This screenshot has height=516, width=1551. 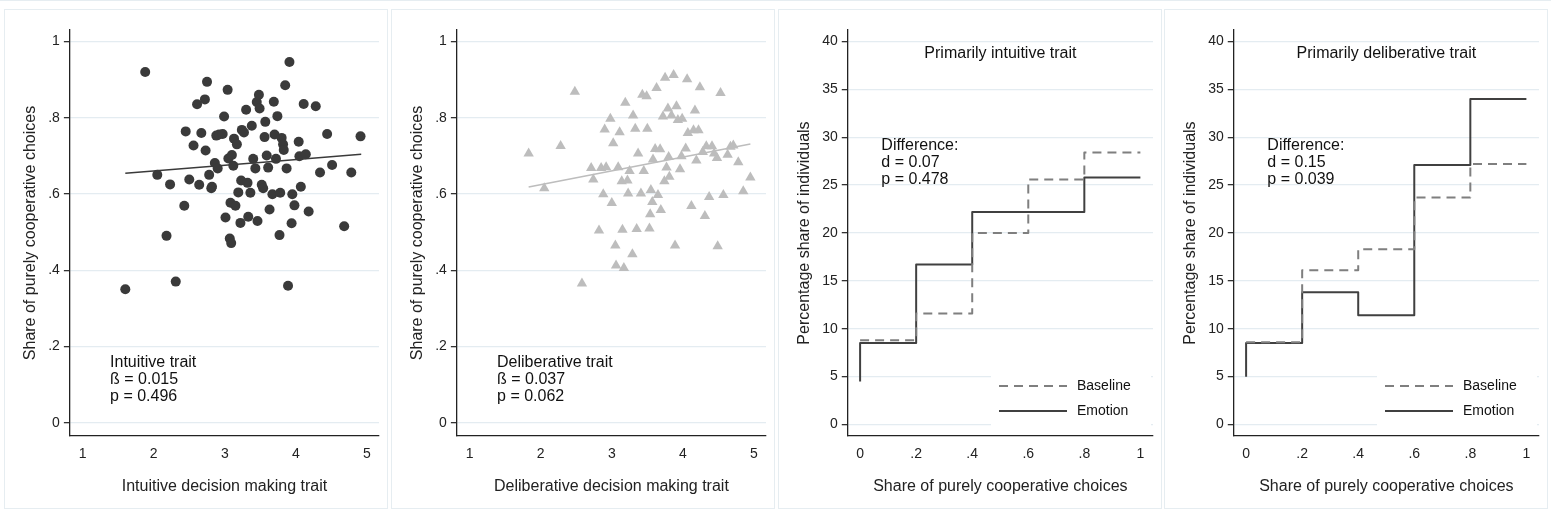 I want to click on annotation: ß = 0.037, so click(x=531, y=379).